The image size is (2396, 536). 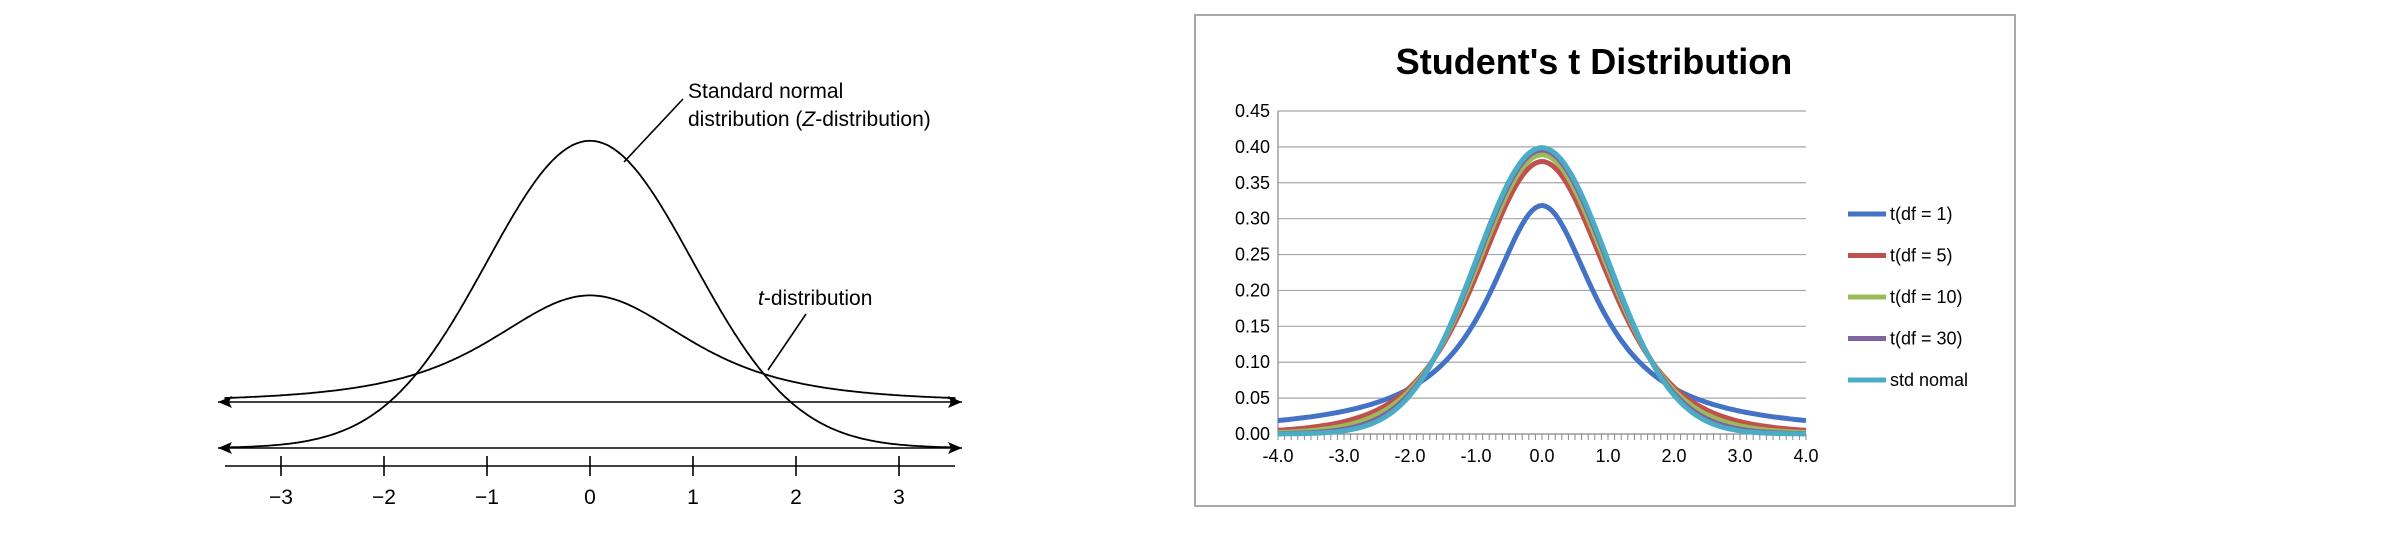 What do you see at coordinates (1252, 272) in the screenshot?
I see `y-tick-labels: 0.00 0.05 0.10 0.15 0.20 0.25 0.30 0.35 0.40 0.45` at bounding box center [1252, 272].